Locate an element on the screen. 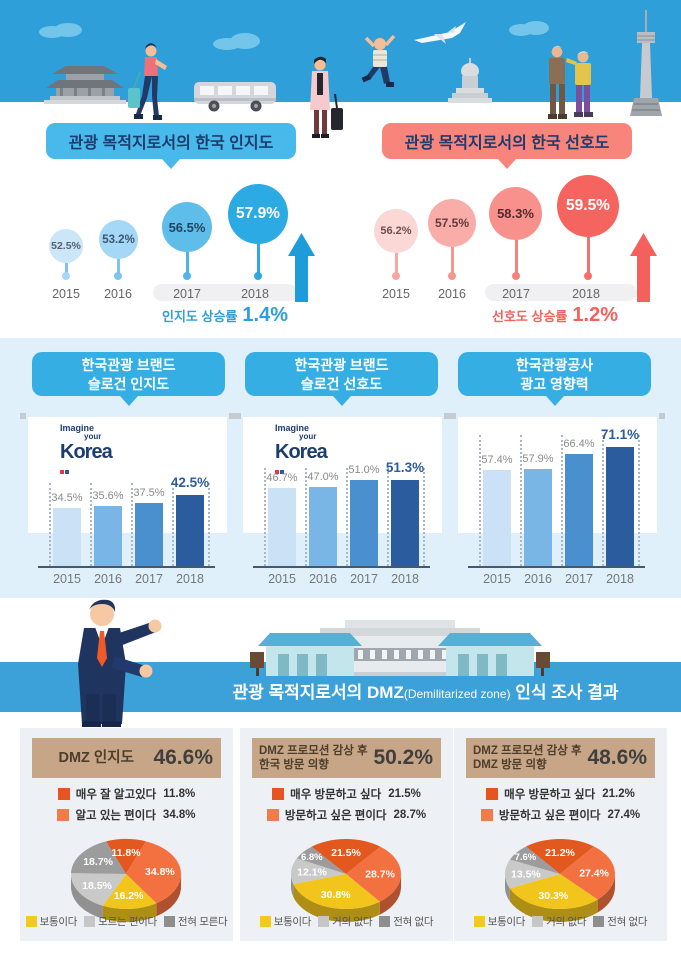  traveler-walking-illustration is located at coordinates (147, 81).